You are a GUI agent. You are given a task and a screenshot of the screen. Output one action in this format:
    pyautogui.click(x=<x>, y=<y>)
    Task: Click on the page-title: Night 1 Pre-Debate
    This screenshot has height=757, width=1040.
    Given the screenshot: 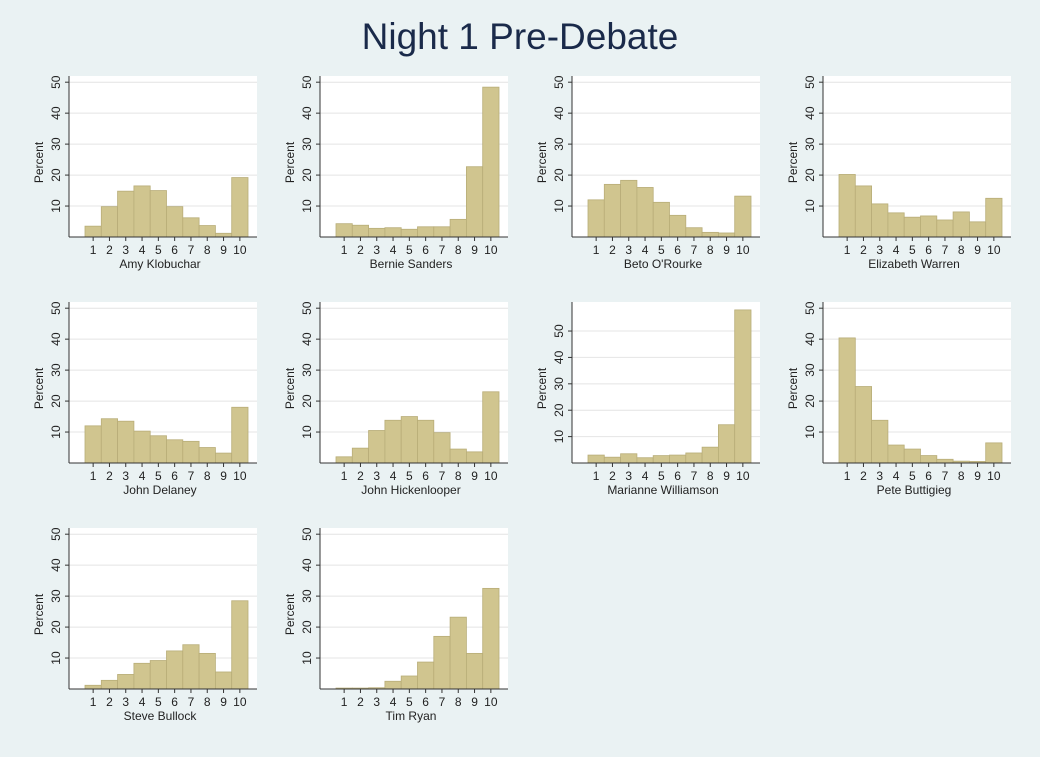 What is the action you would take?
    pyautogui.click(x=520, y=36)
    